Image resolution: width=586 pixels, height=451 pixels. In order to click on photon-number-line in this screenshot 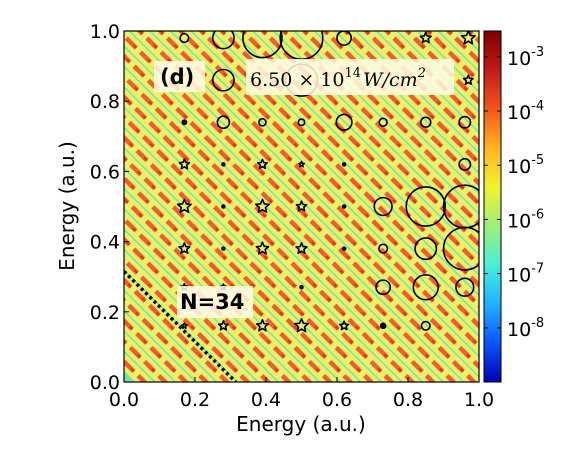, I will do `click(181, 326)`.